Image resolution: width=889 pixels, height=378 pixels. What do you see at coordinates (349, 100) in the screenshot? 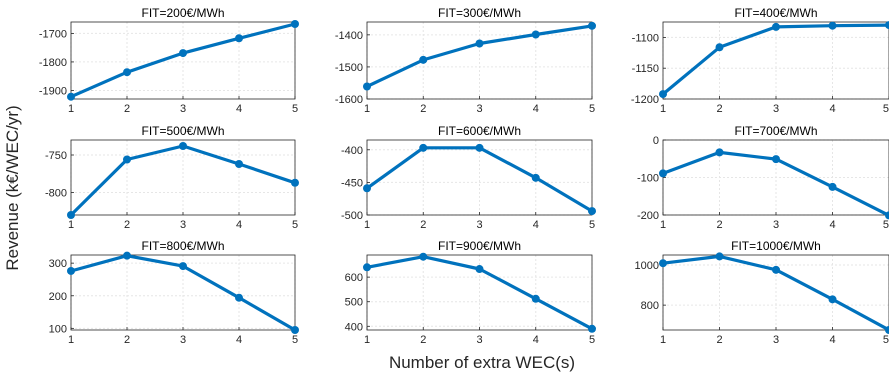
I see `y-tick-label: -1600` at bounding box center [349, 100].